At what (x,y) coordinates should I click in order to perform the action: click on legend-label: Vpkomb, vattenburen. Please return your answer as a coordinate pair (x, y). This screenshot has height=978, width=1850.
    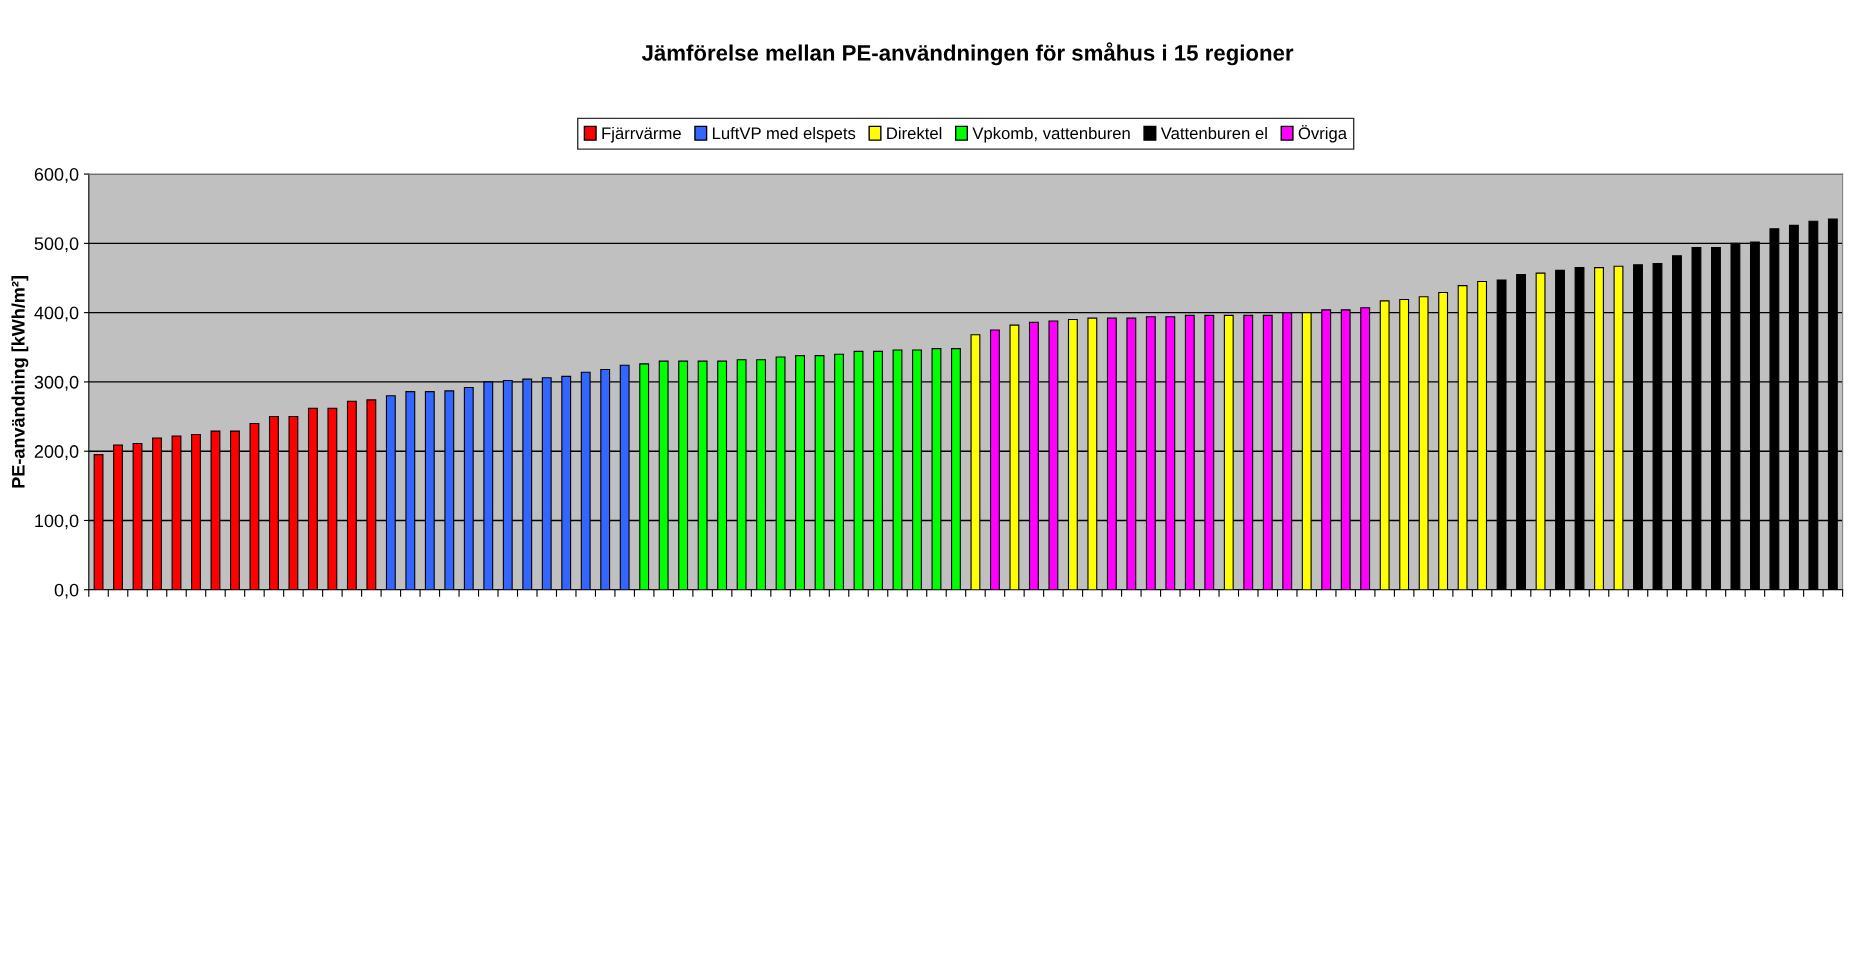
    Looking at the image, I should click on (1051, 134).